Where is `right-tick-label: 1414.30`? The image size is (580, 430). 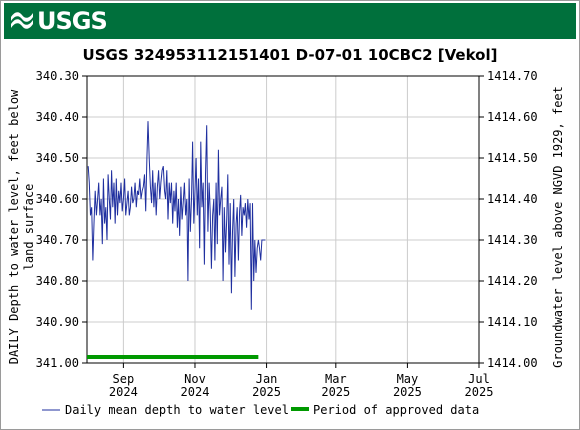
right-tick-label: 1414.30 is located at coordinates (512, 240).